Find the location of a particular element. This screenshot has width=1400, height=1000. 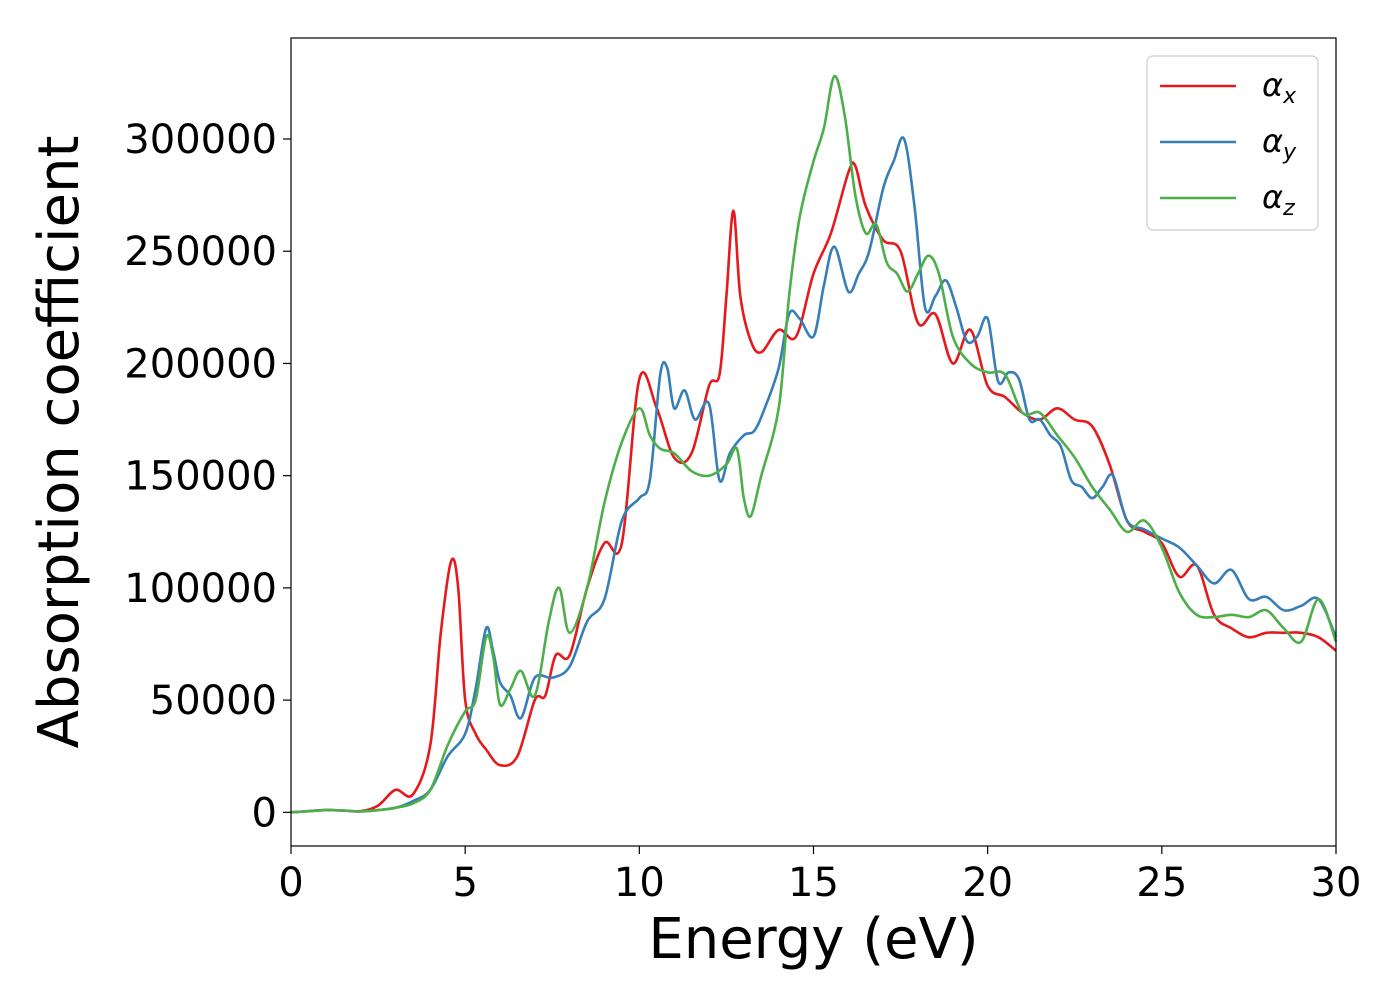

x-tick-label: 10 is located at coordinates (639, 883).